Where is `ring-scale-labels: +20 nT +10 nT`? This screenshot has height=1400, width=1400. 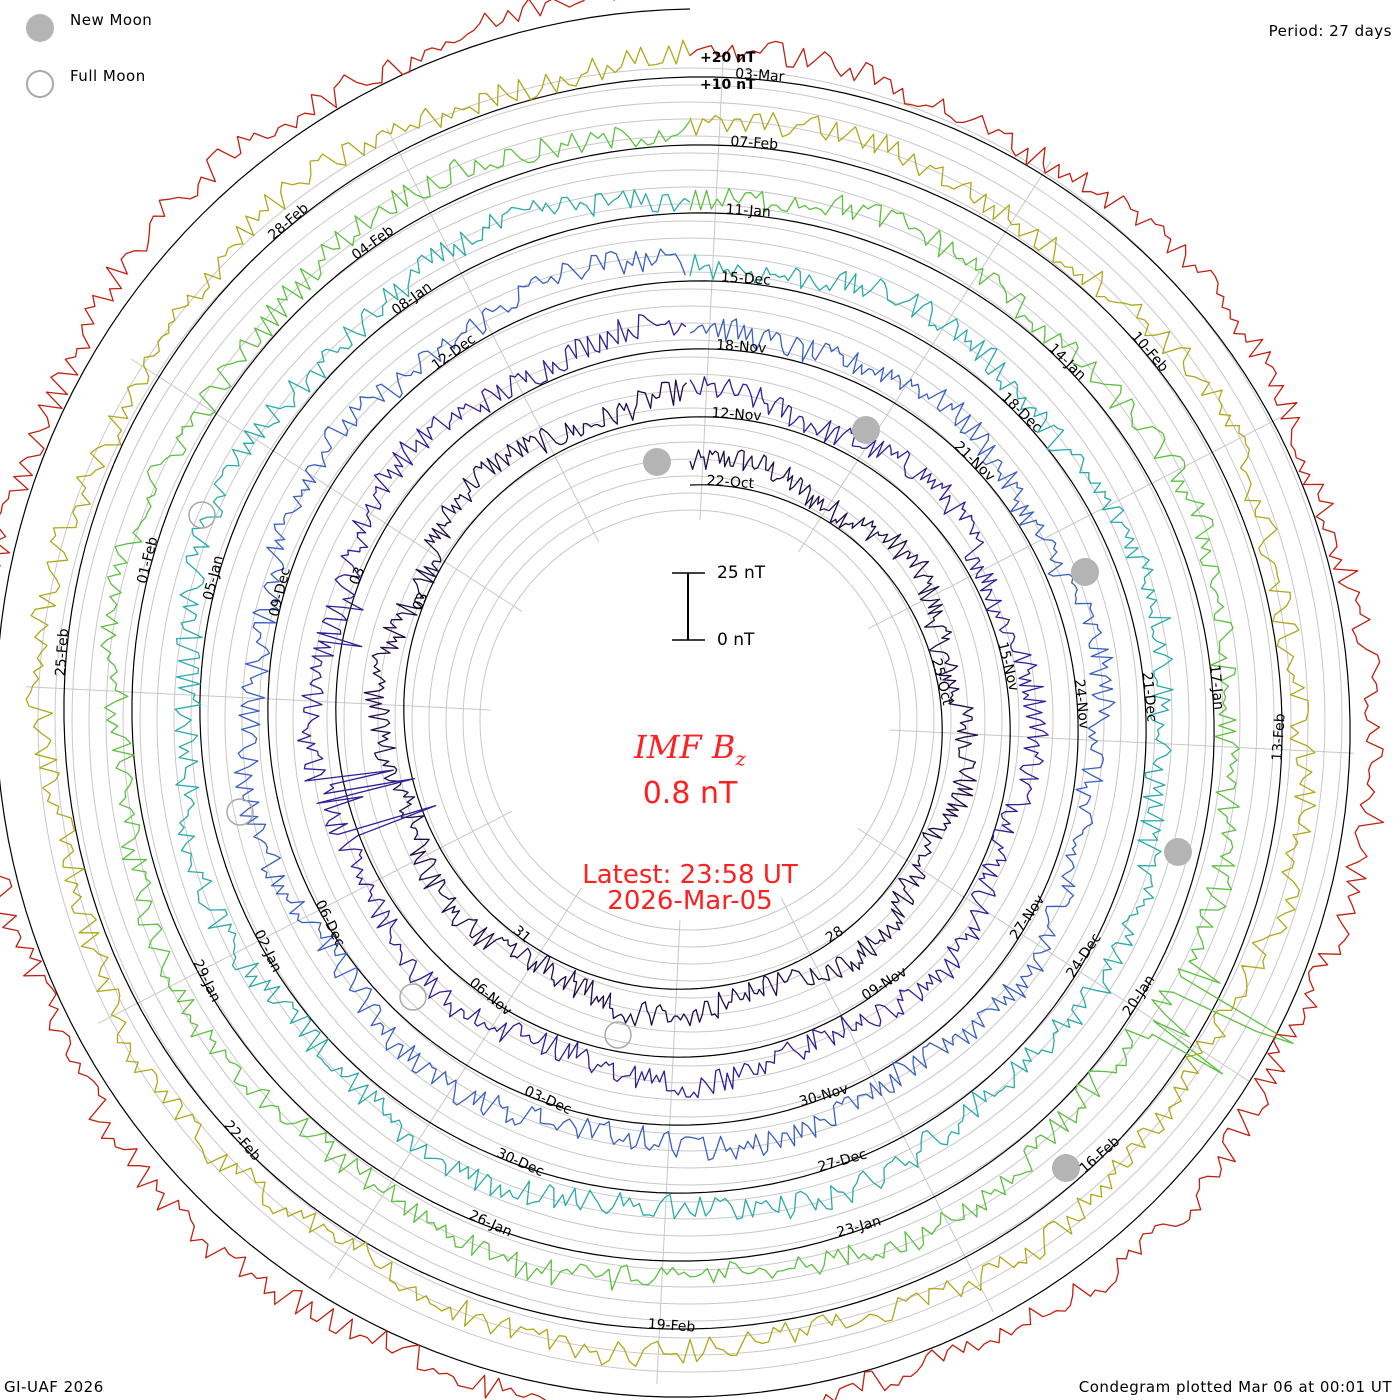
ring-scale-labels: +20 nT +10 nT is located at coordinates (728, 71).